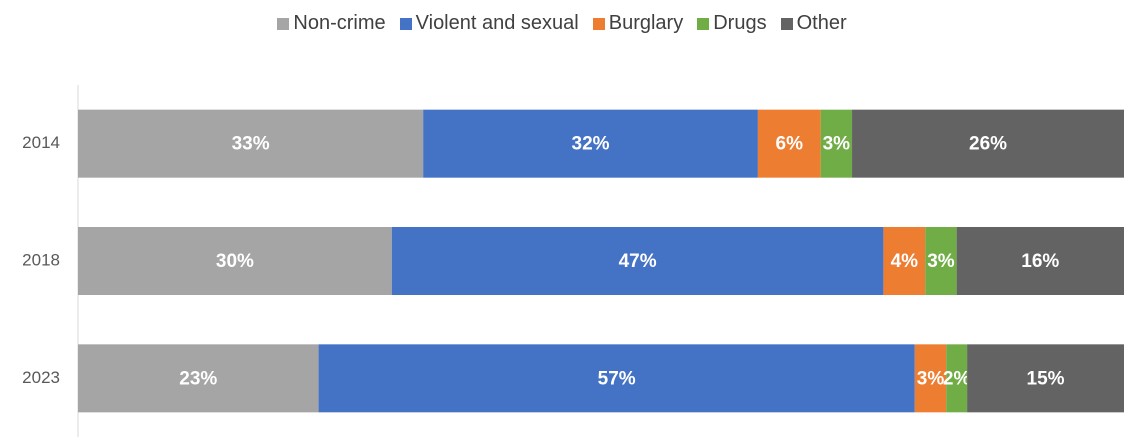 The height and width of the screenshot is (438, 1124). Describe the element at coordinates (740, 23) in the screenshot. I see `legend-label: Drugs` at that location.